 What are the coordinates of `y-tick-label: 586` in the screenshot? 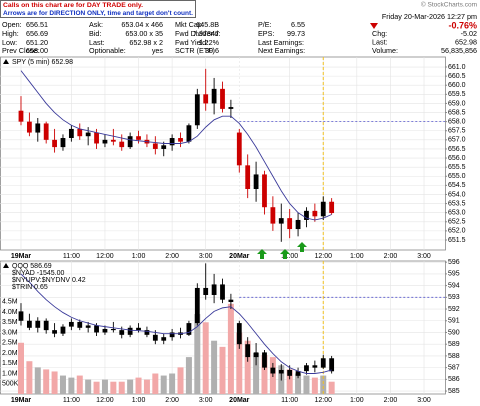 It's located at (454, 379).